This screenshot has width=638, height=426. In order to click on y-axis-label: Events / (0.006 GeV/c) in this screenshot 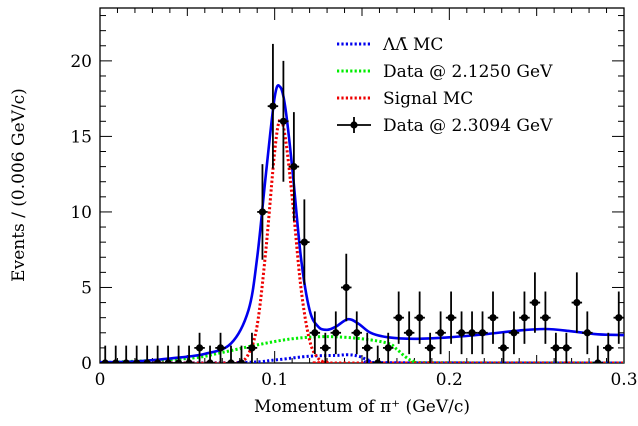, I will do `click(19, 185)`.